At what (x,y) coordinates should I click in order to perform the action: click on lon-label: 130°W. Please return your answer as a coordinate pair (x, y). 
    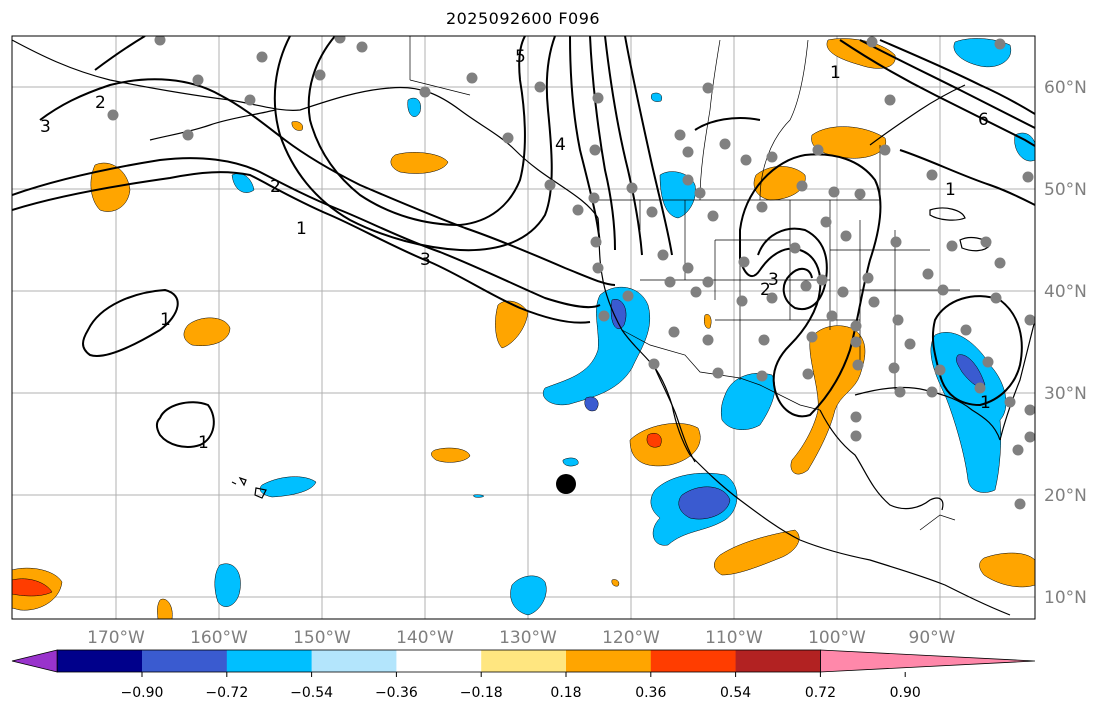
    Looking at the image, I should click on (528, 638).